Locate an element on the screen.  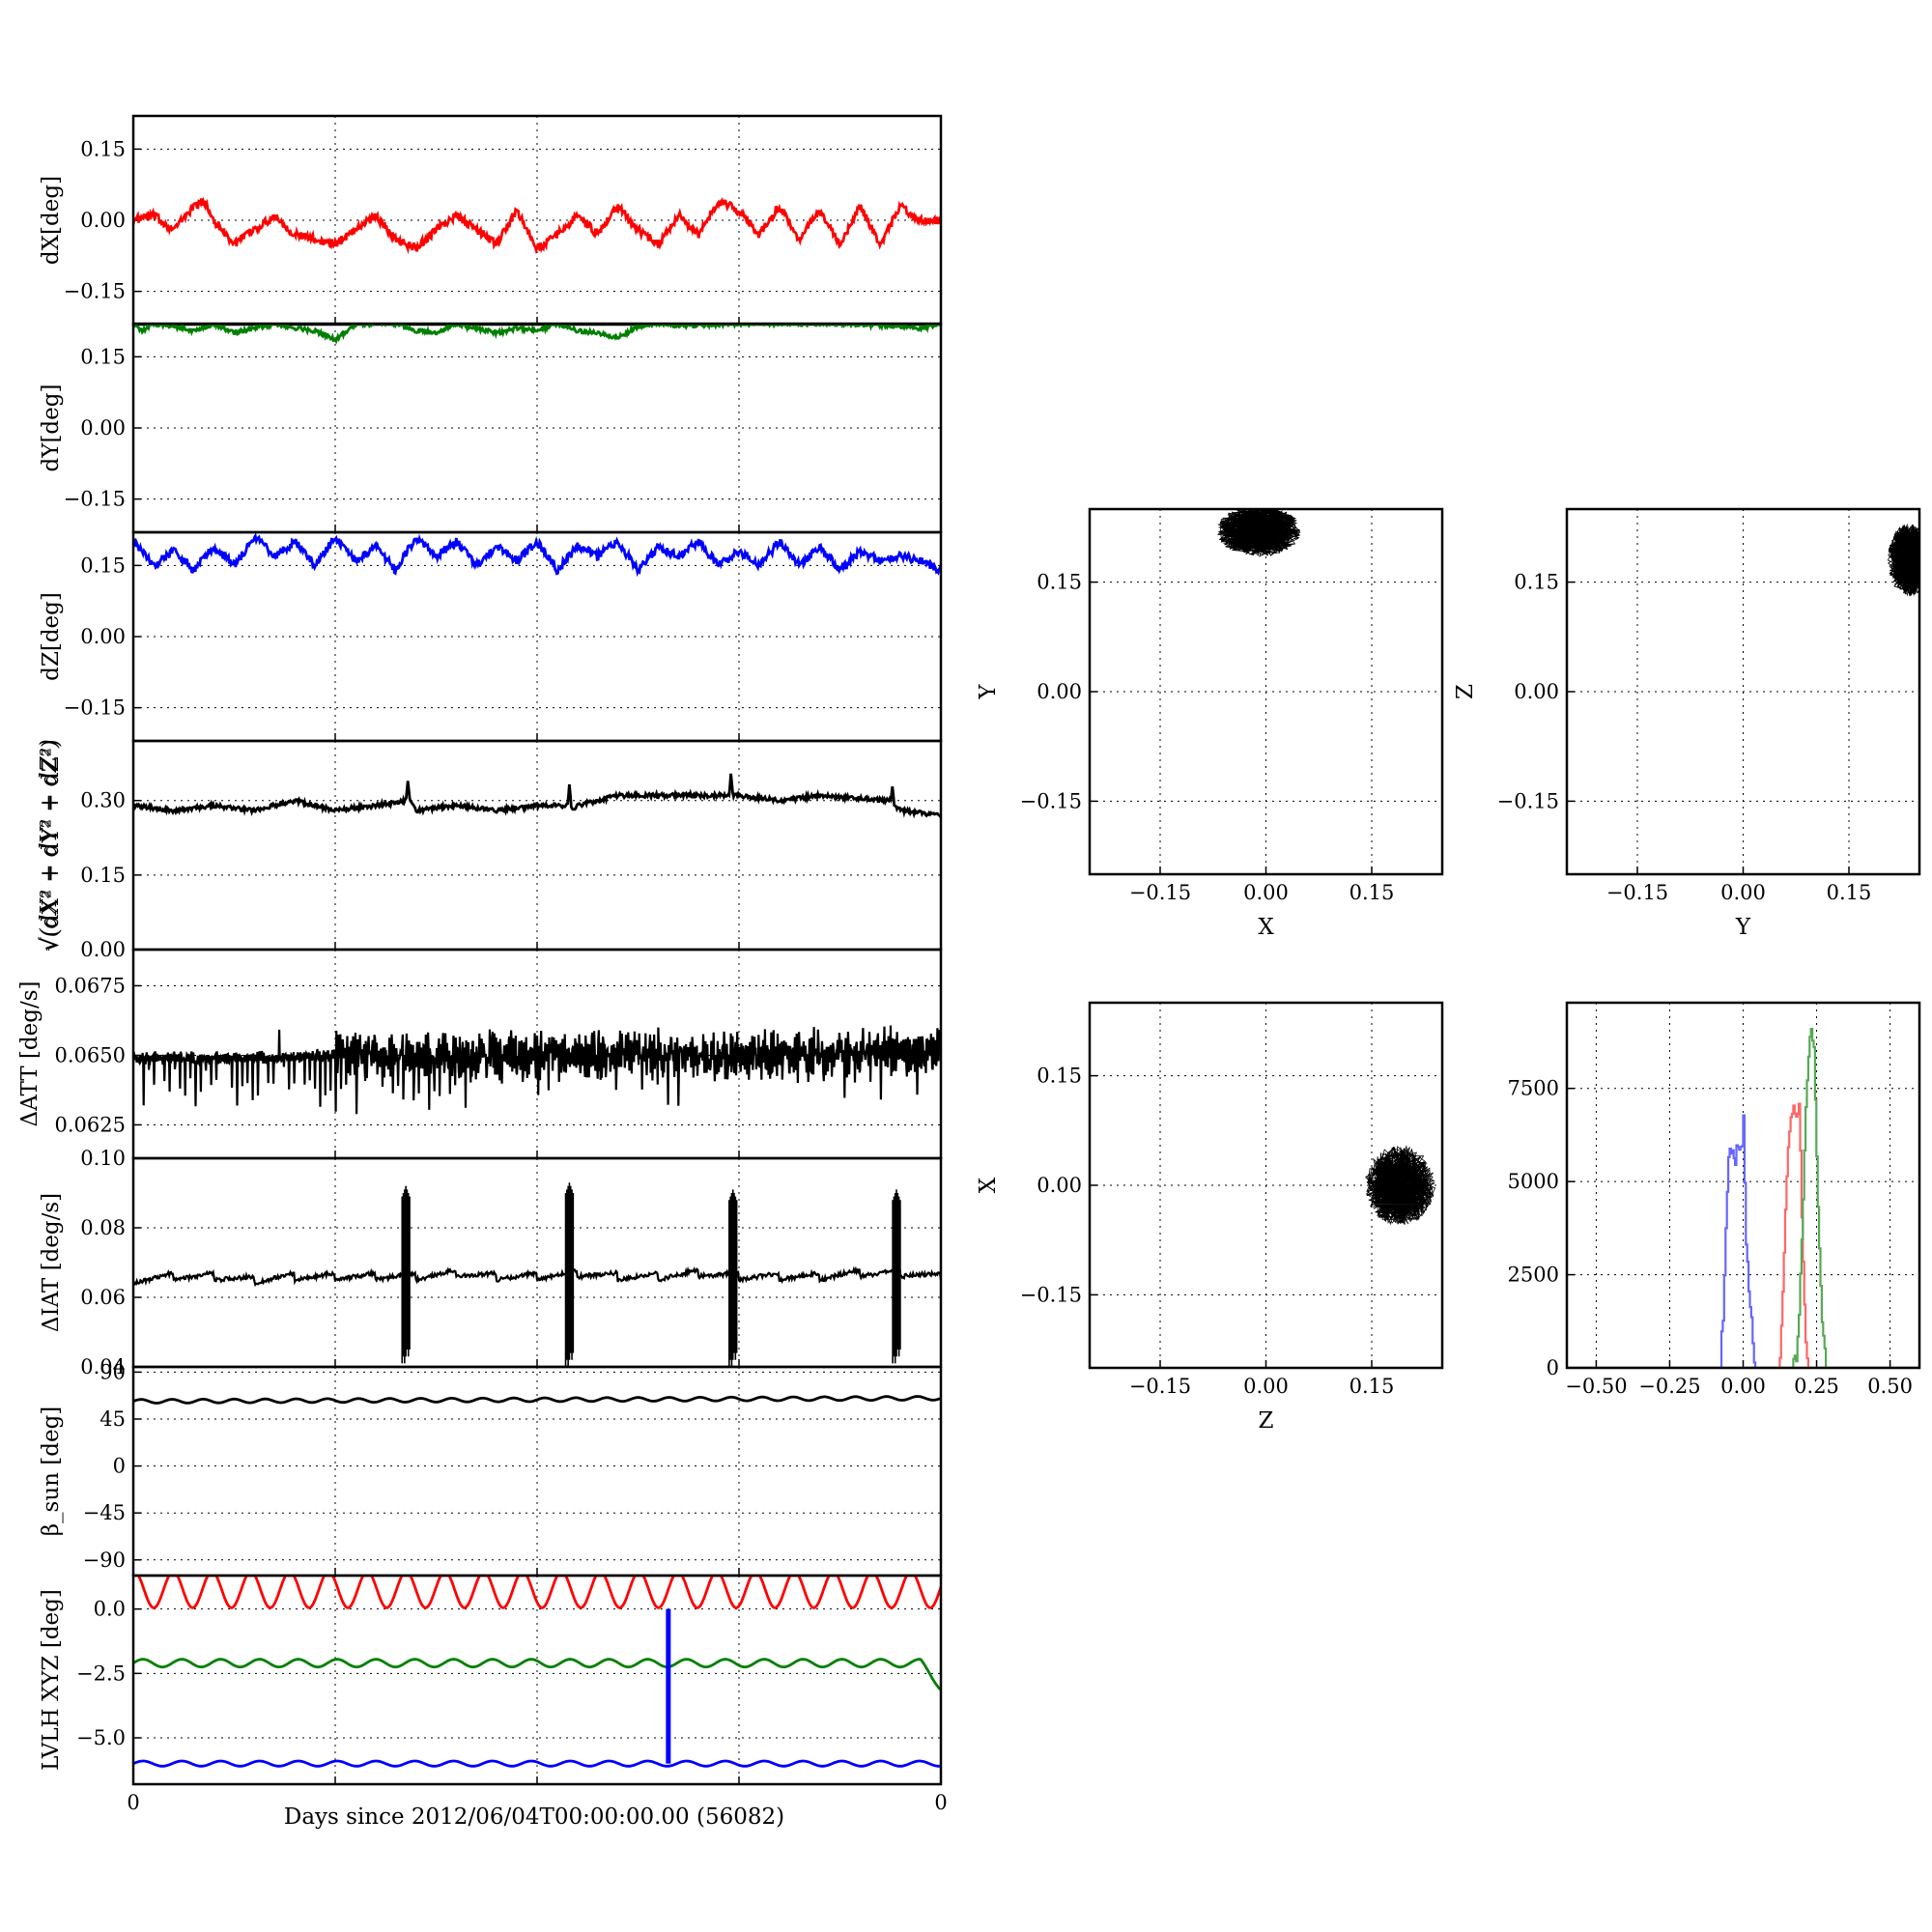
lvlh-plot-area is located at coordinates (537, 1672).